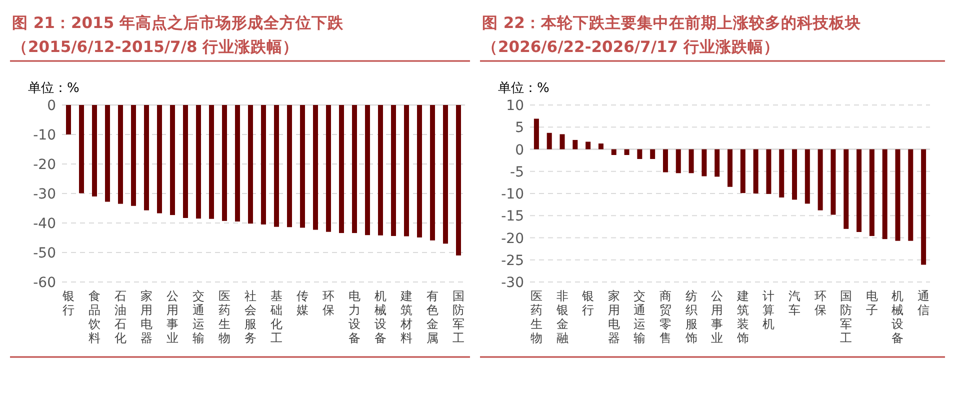 This screenshot has height=395, width=960. Describe the element at coordinates (924, 303) in the screenshot. I see `x-tick-label: 通信` at that location.